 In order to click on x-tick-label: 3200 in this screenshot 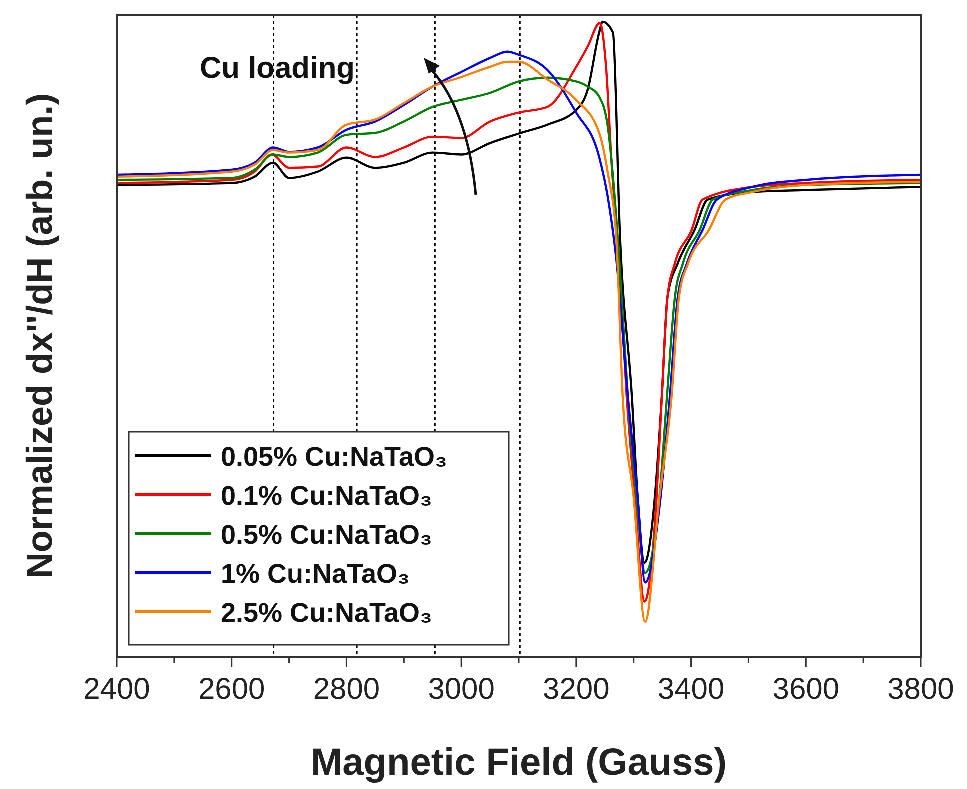, I will do `click(576, 689)`.